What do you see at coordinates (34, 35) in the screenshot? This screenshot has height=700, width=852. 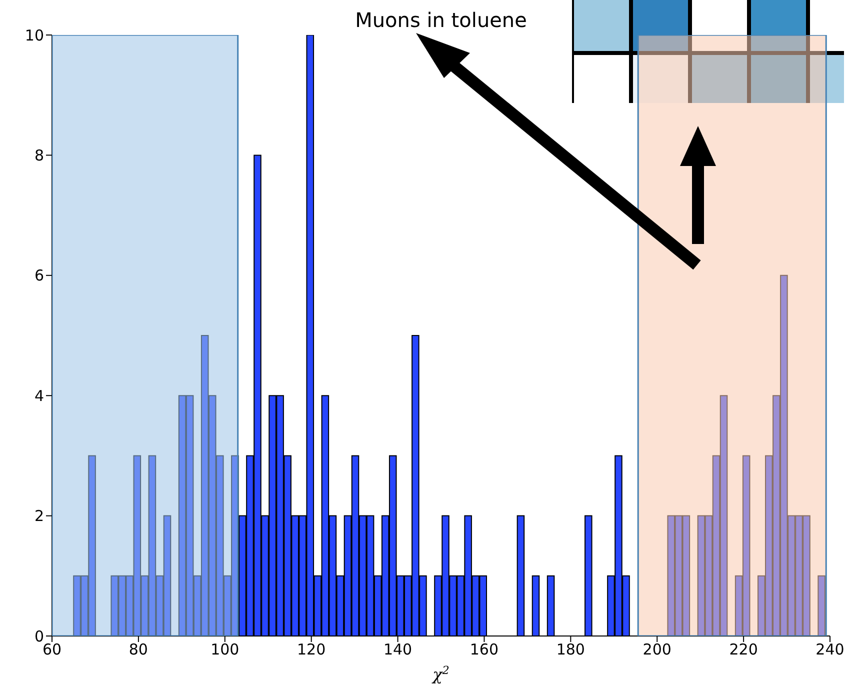 I see `y-tick-label: 10` at bounding box center [34, 35].